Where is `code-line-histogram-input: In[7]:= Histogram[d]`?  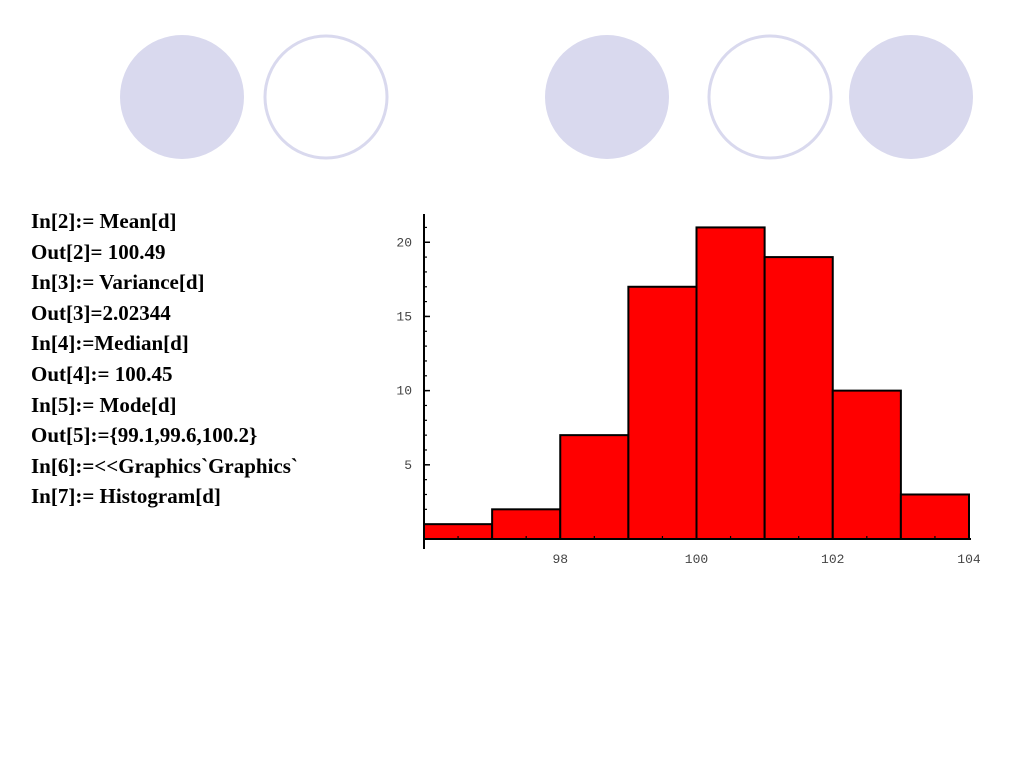
code-line-histogram-input: In[7]:= Histogram[d] is located at coordinates (126, 496).